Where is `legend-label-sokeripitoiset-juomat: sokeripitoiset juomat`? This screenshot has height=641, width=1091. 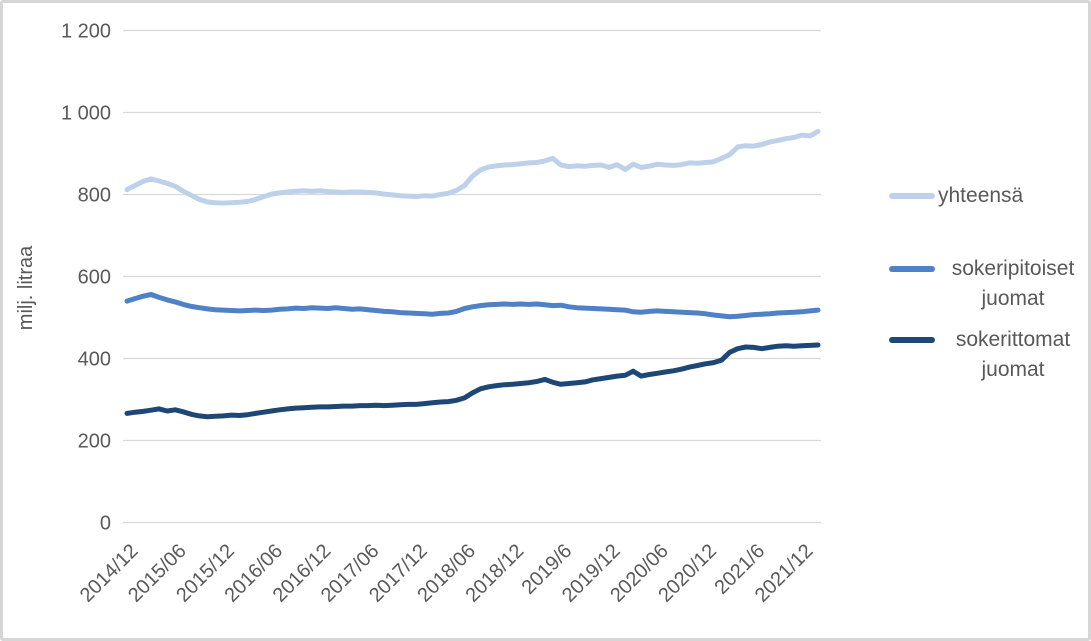 legend-label-sokeripitoiset-juomat: sokeripitoiset juomat is located at coordinates (1013, 283).